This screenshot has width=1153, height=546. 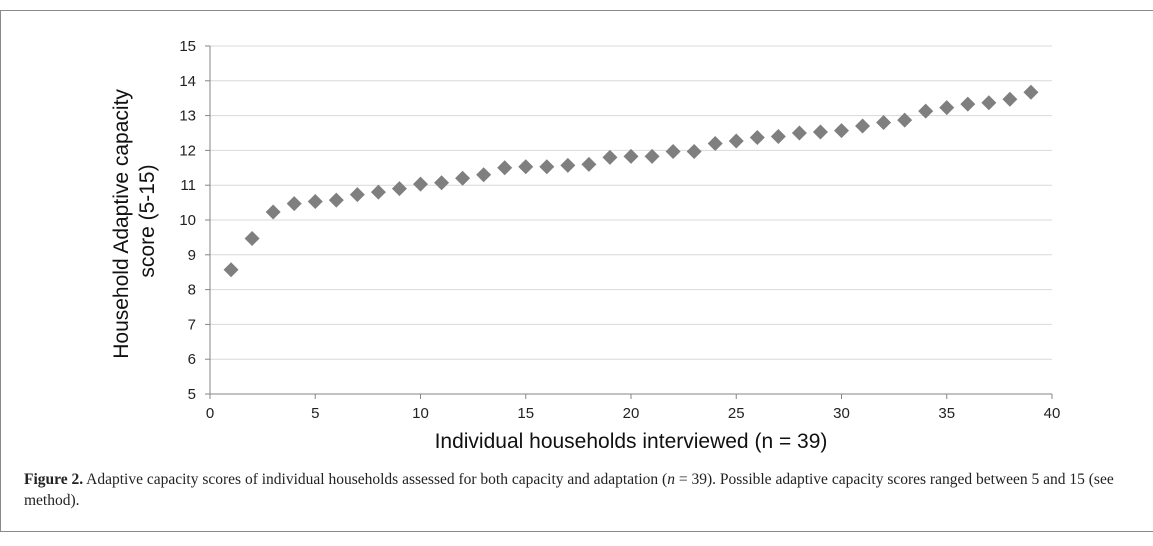 I want to click on y-tick-label: 14, so click(x=187, y=81).